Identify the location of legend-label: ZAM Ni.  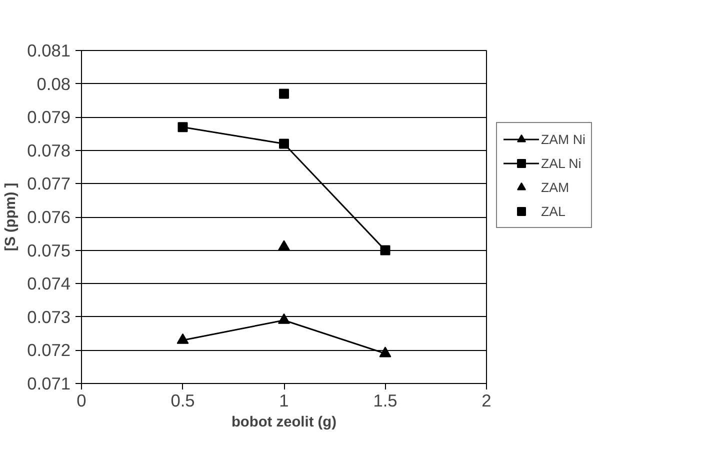
(563, 139).